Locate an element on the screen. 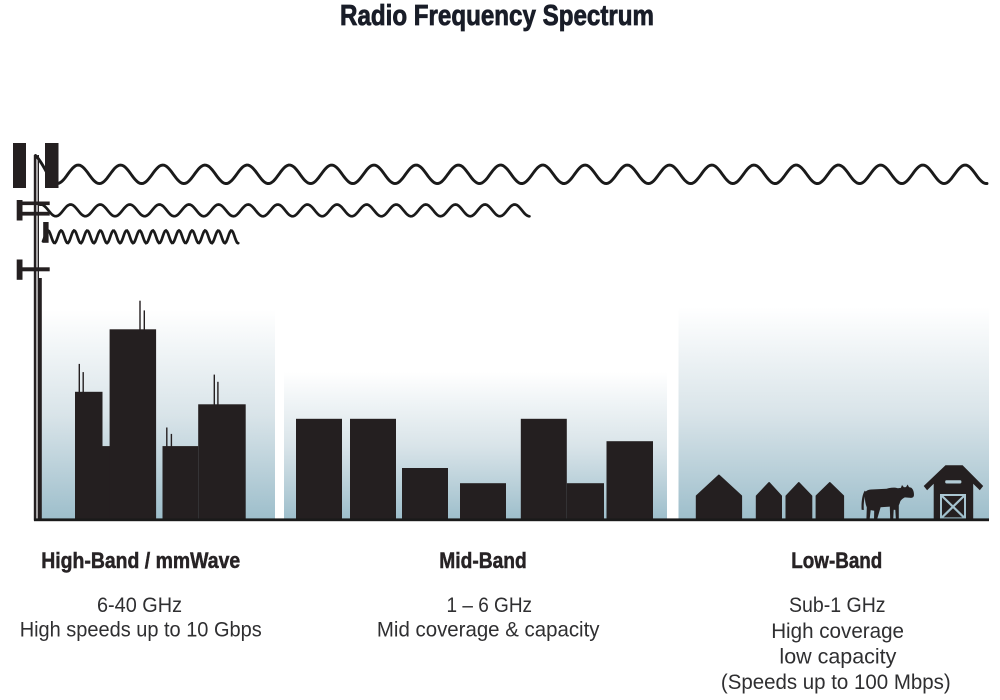  svg-text: Radio Frequency Spectrum is located at coordinates (497, 16).